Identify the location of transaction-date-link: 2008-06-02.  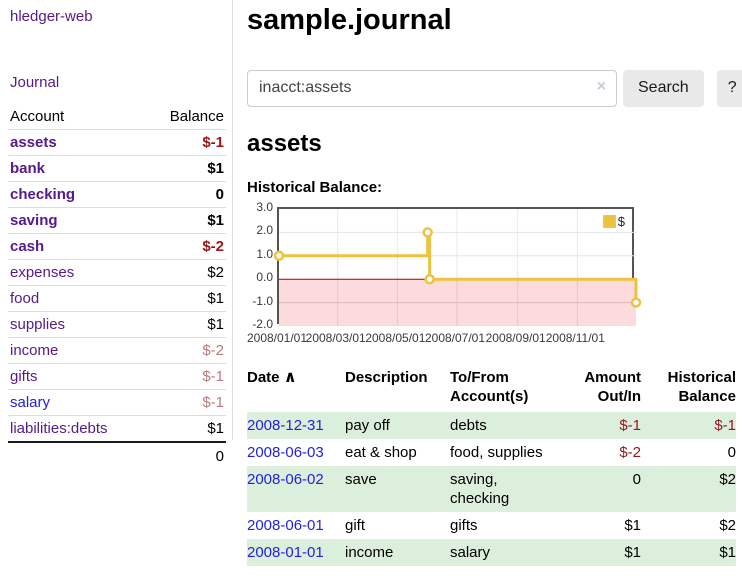
(285, 479).